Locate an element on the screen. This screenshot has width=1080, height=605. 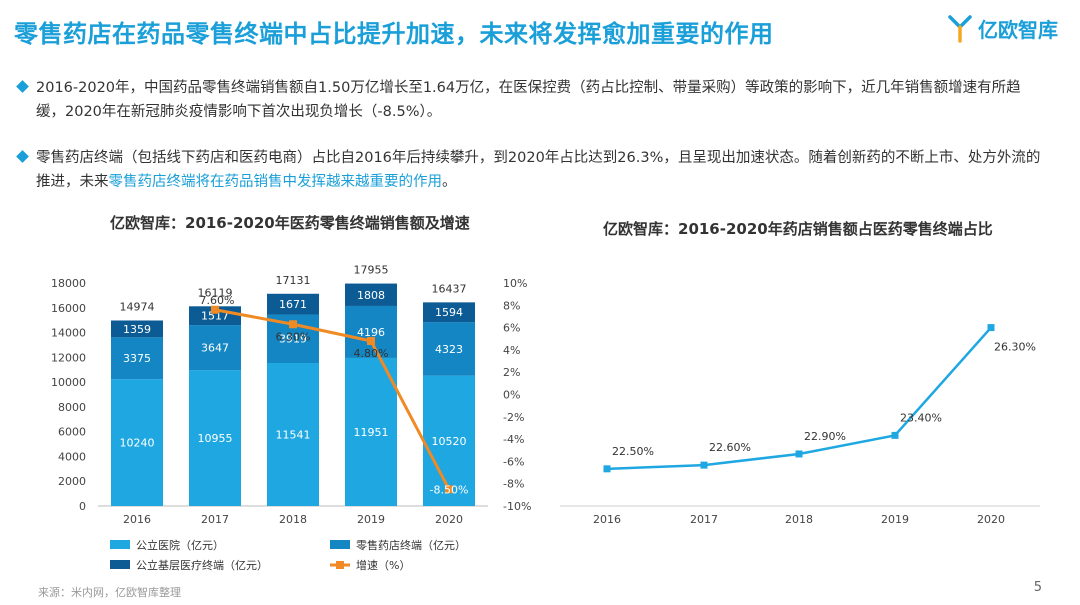
chart-2-x-tick-label: 2016 is located at coordinates (607, 519).